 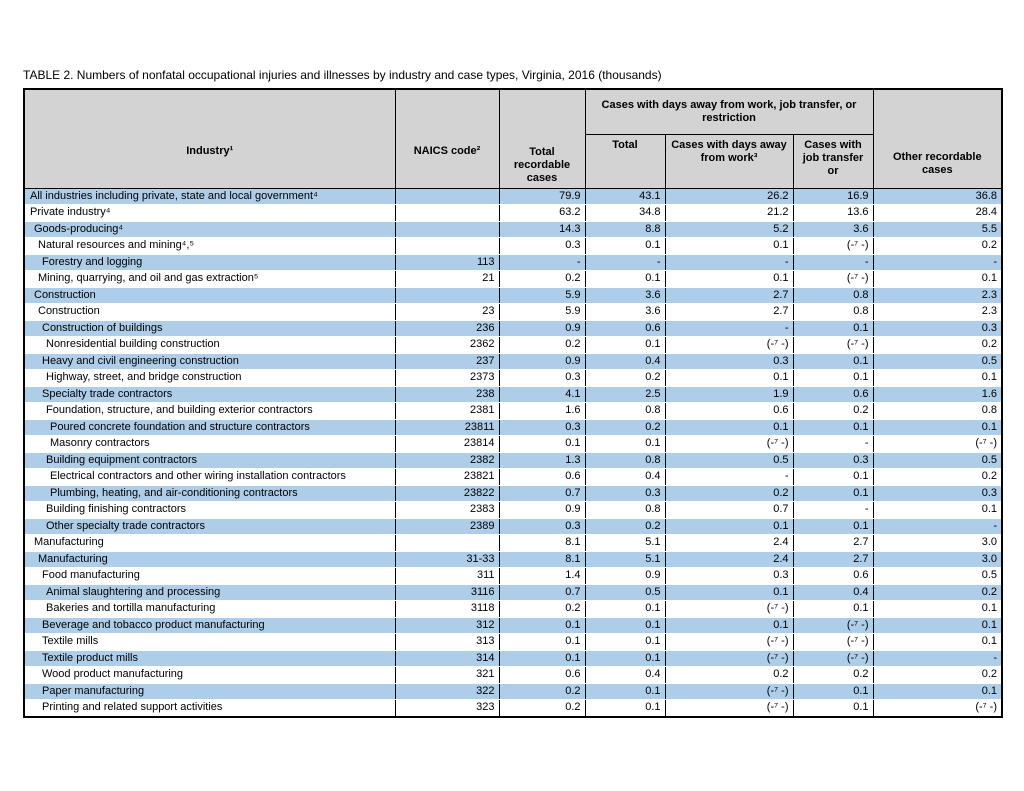 I want to click on naics-code-cell: 321, so click(x=446, y=675).